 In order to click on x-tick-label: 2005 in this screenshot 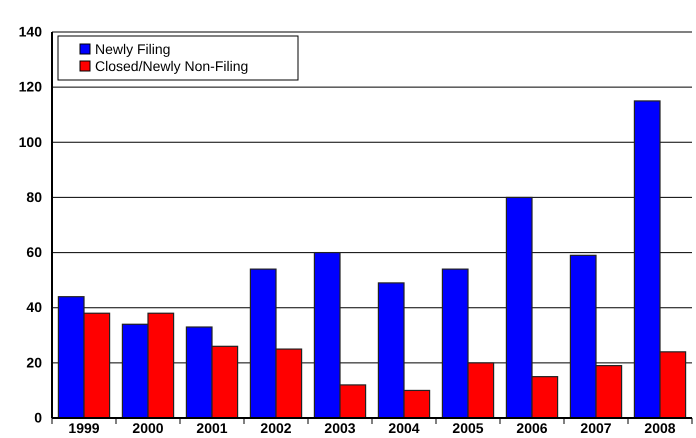, I will do `click(468, 428)`.